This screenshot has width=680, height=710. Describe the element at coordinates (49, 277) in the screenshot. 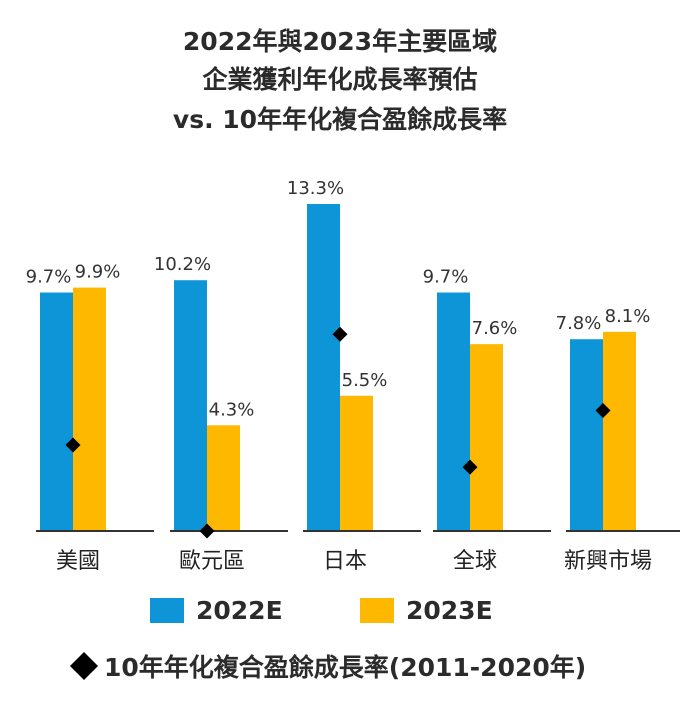

I see `data-label-2022E-0: 9.7%` at that location.